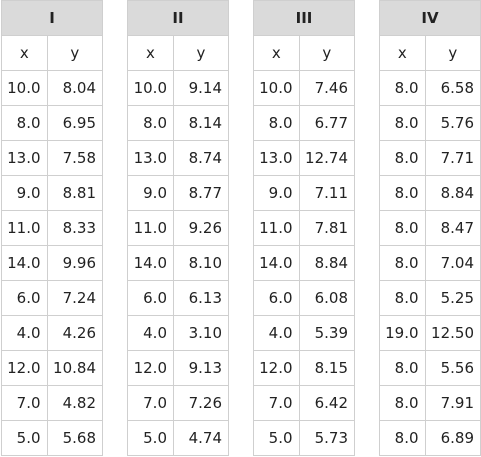 This screenshot has height=457, width=481. I want to click on y-cell: 9.96, so click(75, 263).